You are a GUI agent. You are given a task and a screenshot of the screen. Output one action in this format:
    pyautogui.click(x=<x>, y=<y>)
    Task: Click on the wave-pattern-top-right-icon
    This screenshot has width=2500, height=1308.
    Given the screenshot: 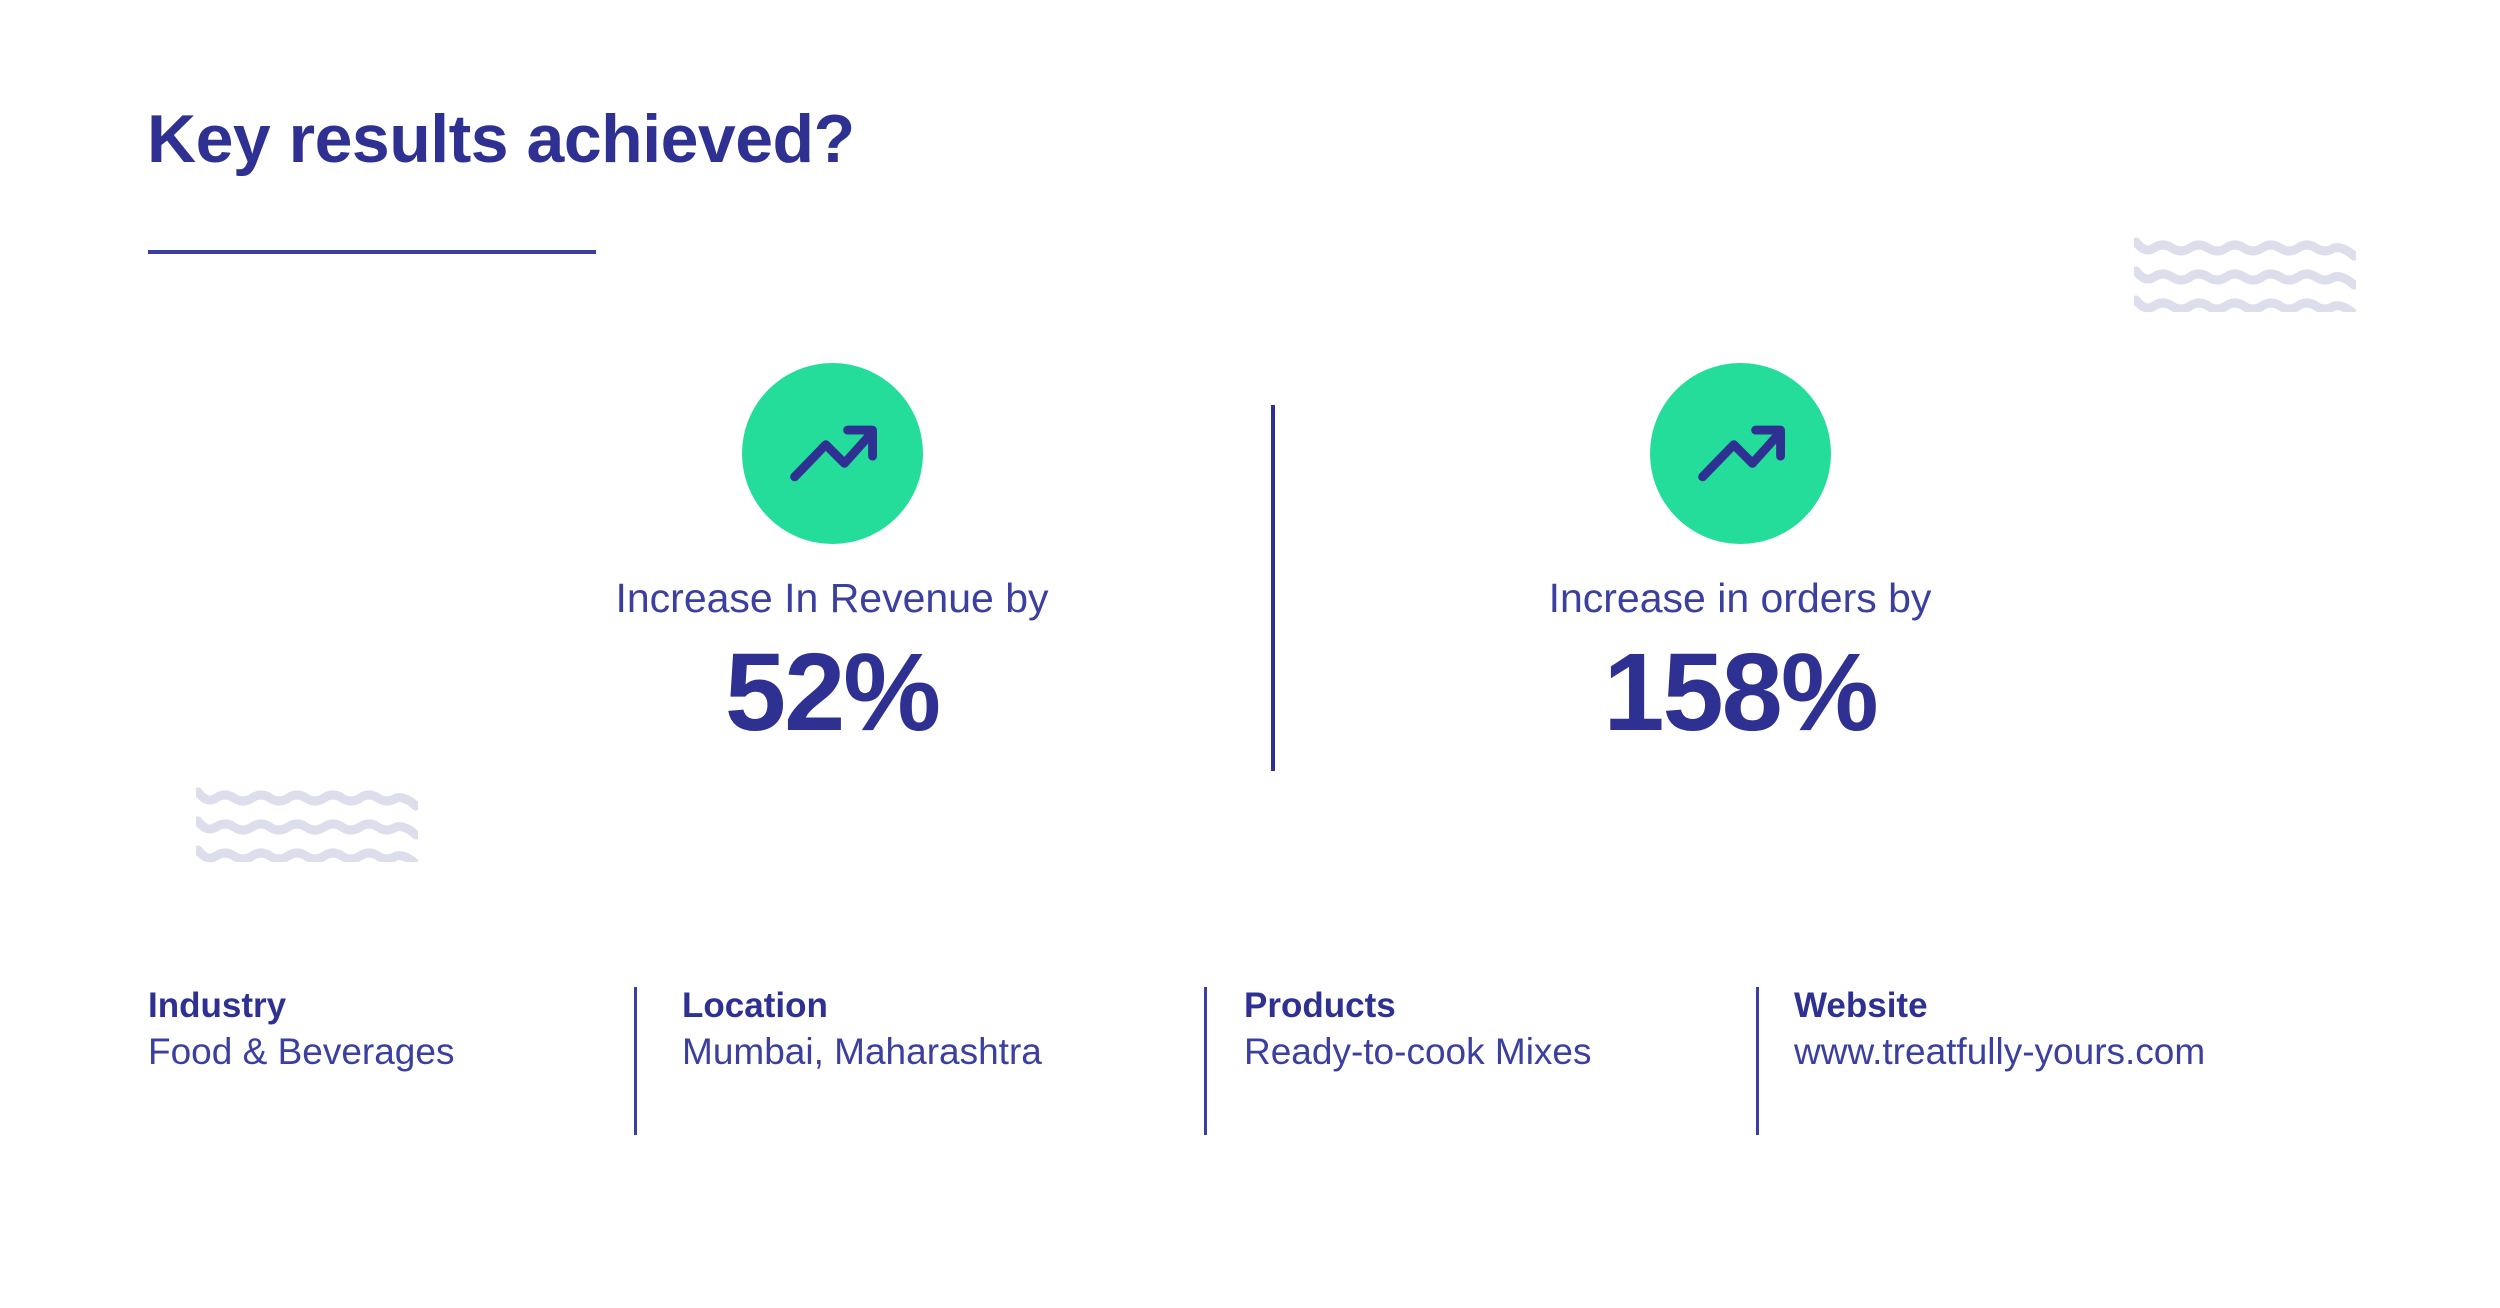 What is the action you would take?
    pyautogui.click(x=2245, y=272)
    